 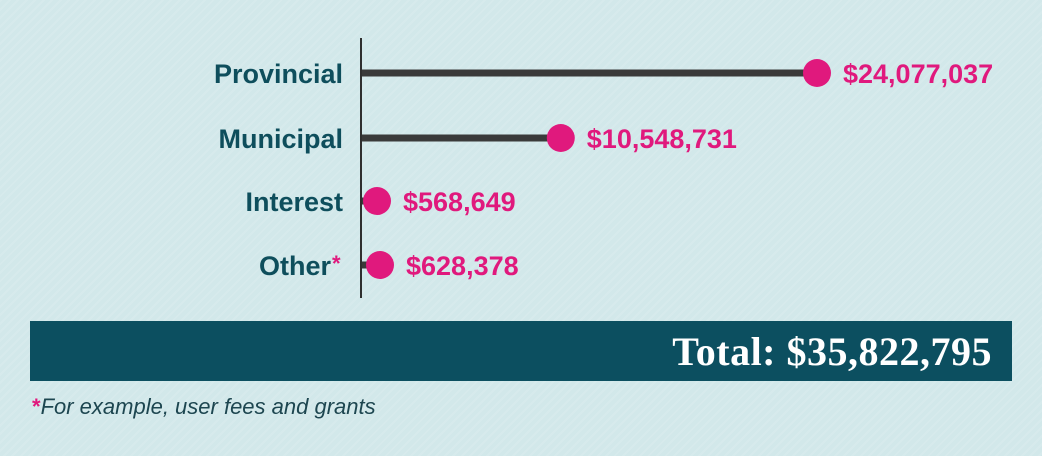 What do you see at coordinates (459, 202) in the screenshot?
I see `value-label-interest: $568,649` at bounding box center [459, 202].